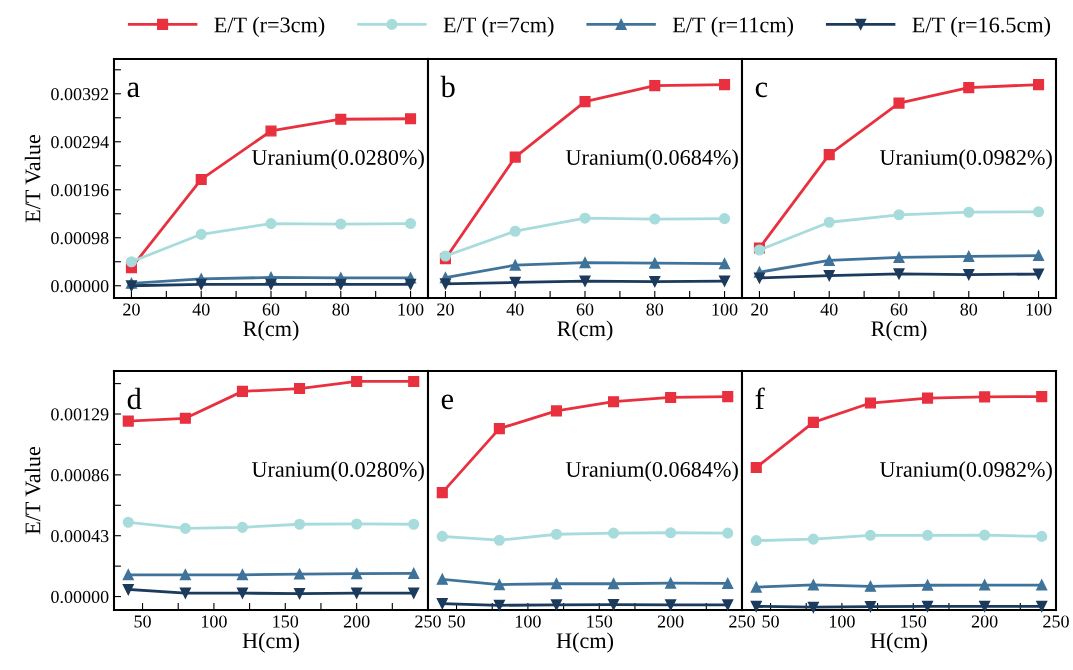 The height and width of the screenshot is (670, 1073). What do you see at coordinates (760, 398) in the screenshot?
I see `annotation: f` at bounding box center [760, 398].